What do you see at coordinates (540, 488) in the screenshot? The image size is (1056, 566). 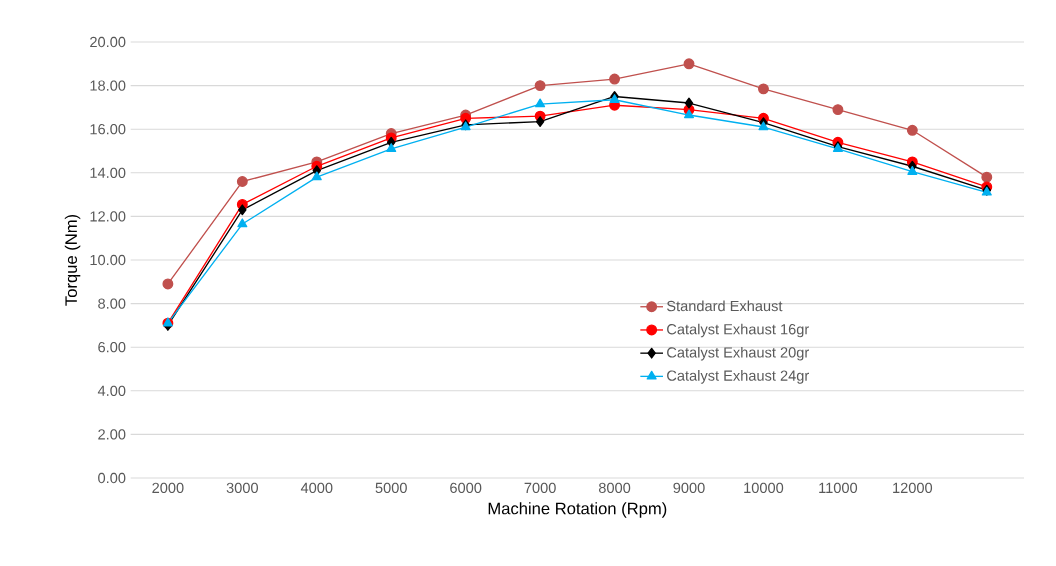 I see `x-tick-label: 7000` at bounding box center [540, 488].